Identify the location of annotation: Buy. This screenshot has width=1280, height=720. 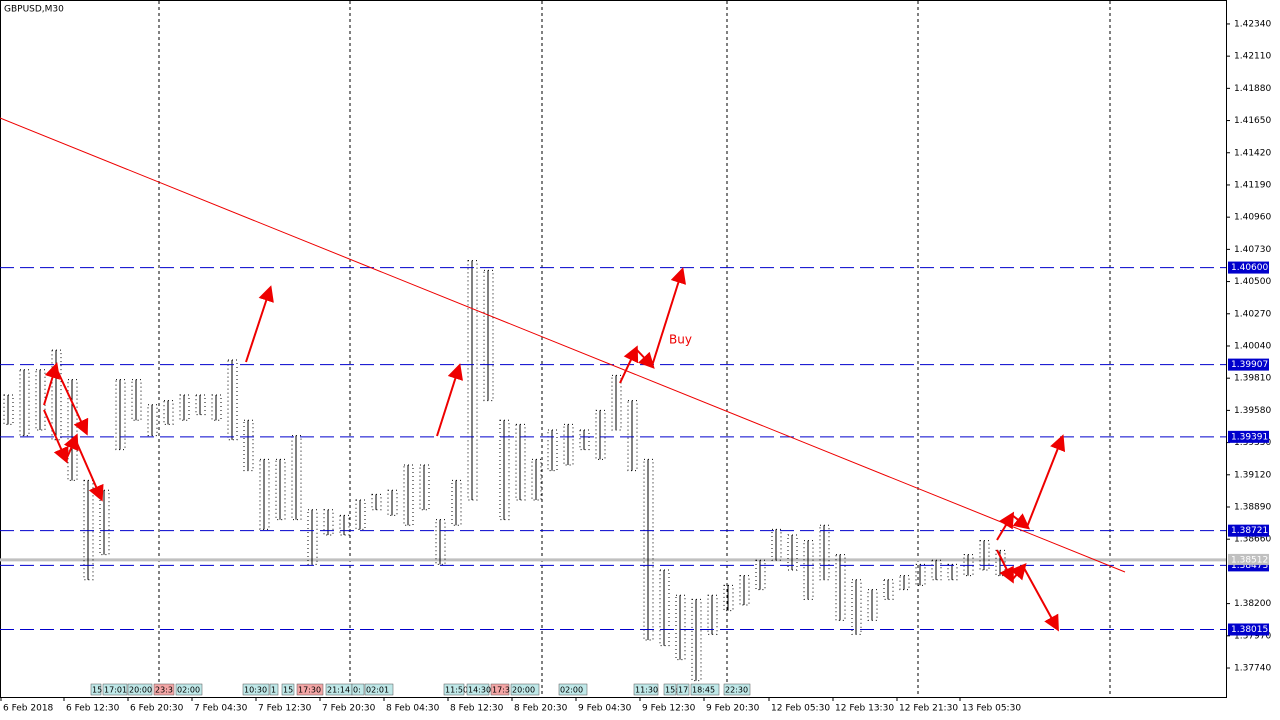
(680, 340).